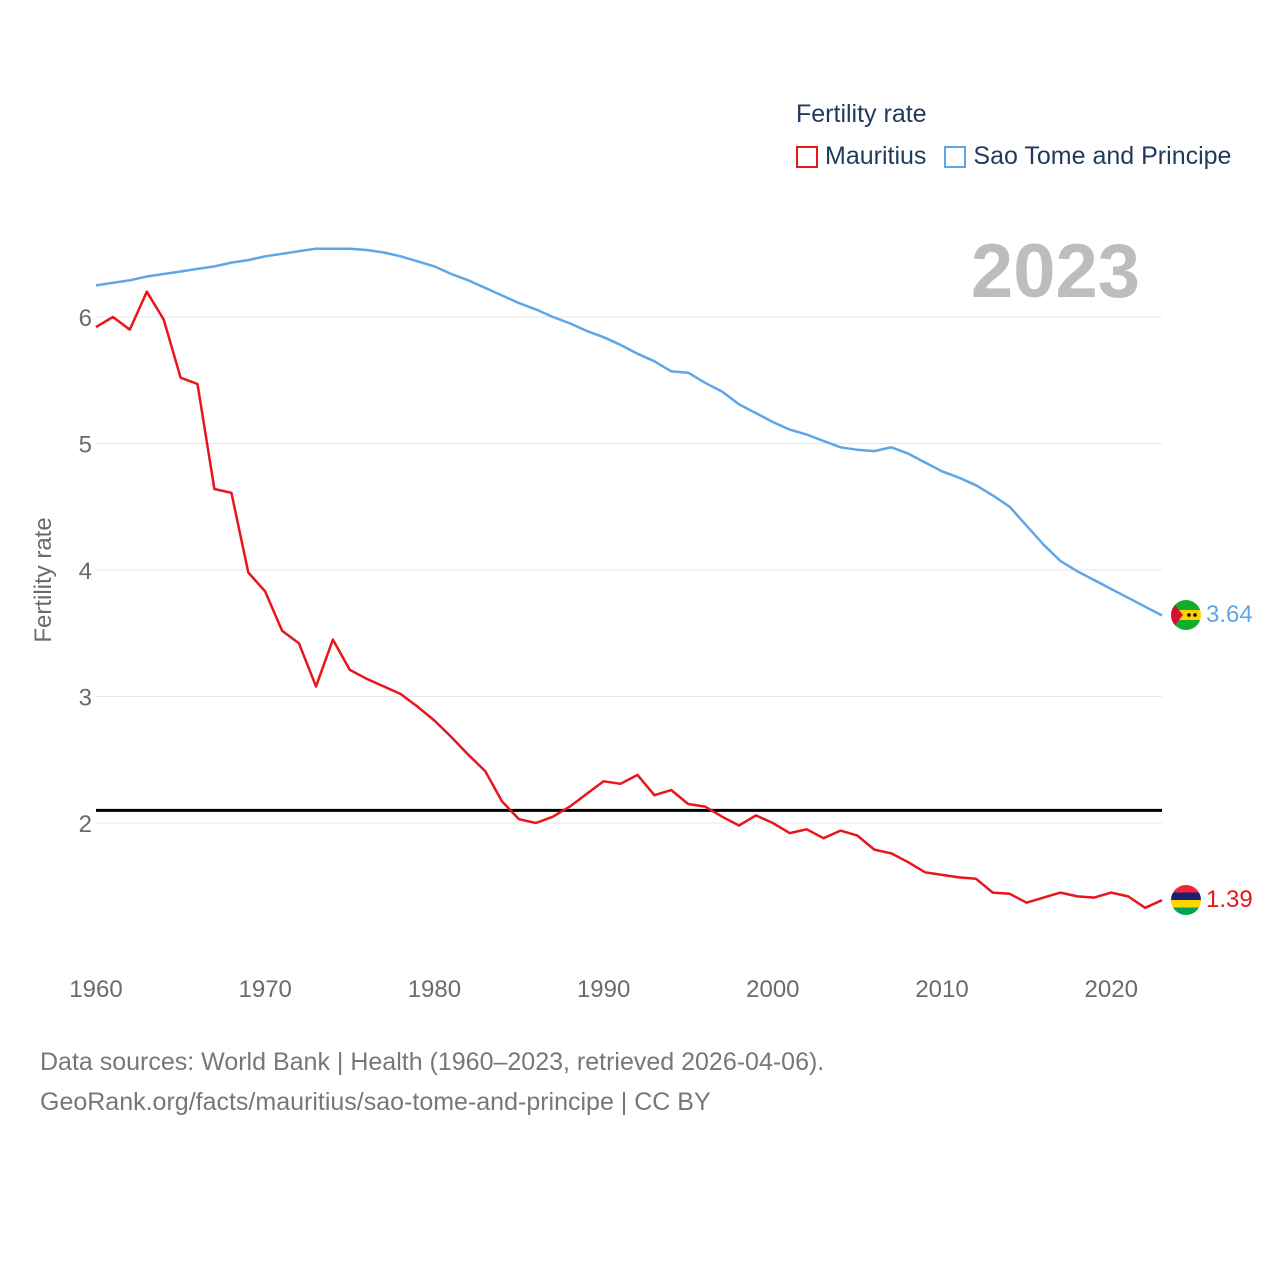  Describe the element at coordinates (43, 579) in the screenshot. I see `y-axis-label: Fertility rate` at that location.